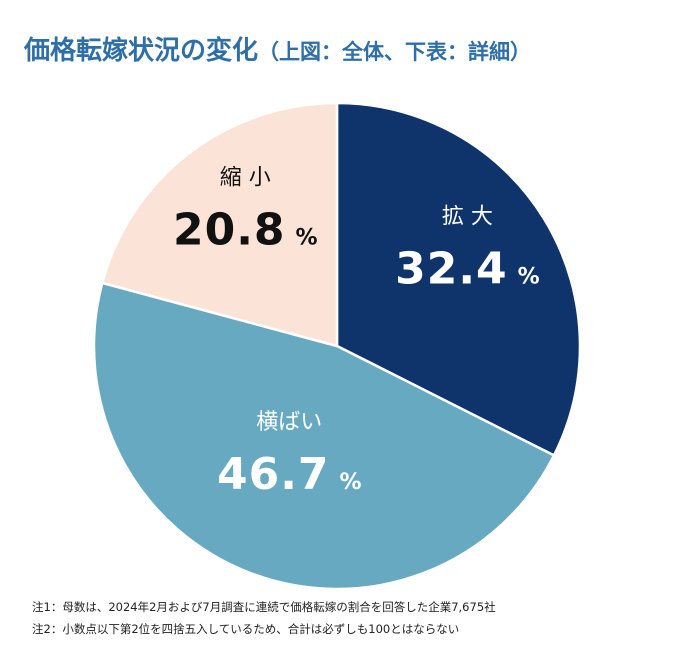 The image size is (678, 650). What do you see at coordinates (245, 229) in the screenshot?
I see `slice-value-2: 20.8%` at bounding box center [245, 229].